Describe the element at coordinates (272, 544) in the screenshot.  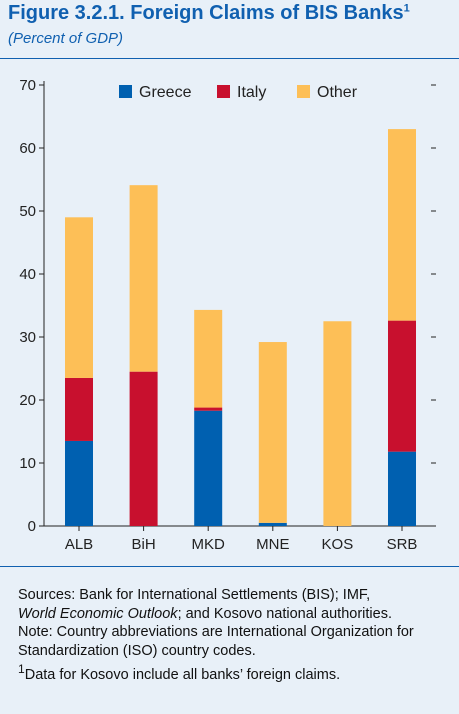
I see `x-tick-label: MNE` at that location.